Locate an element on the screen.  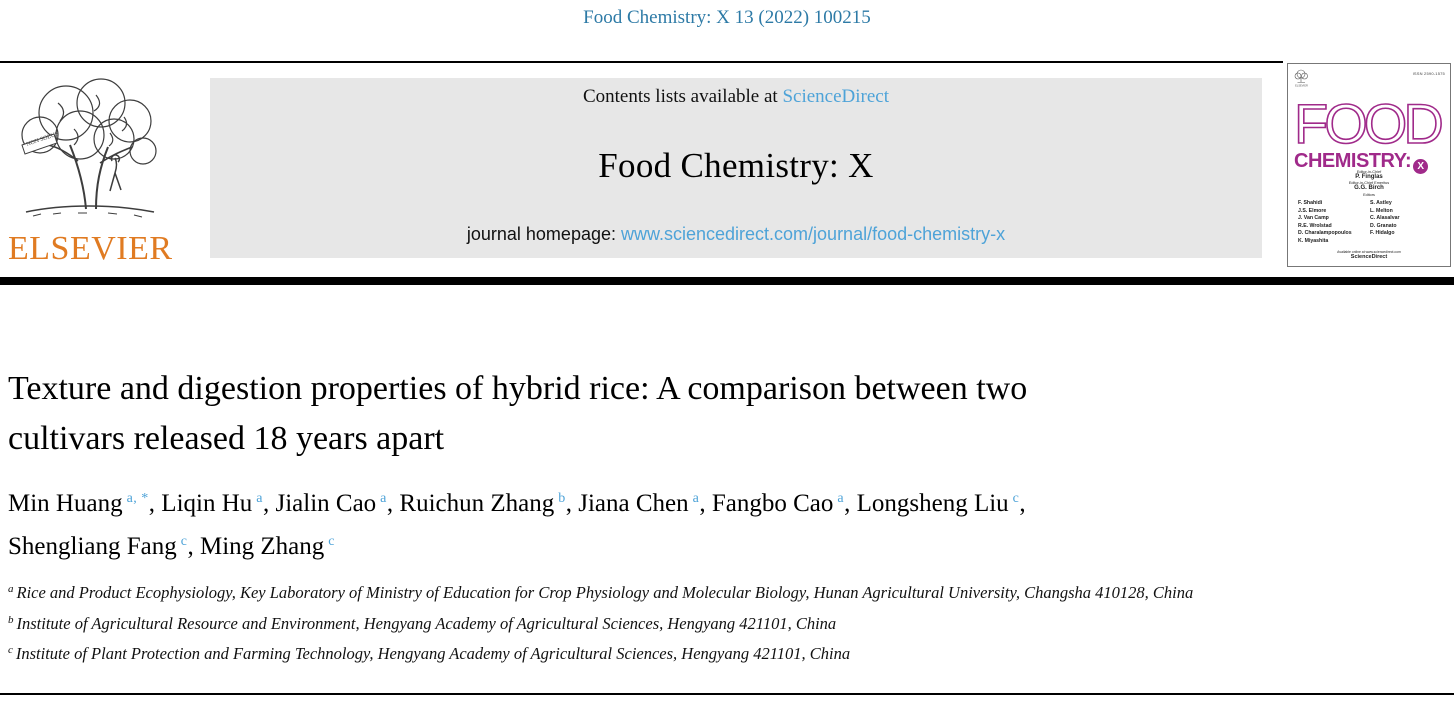
contents-prefix: Contents lists available at is located at coordinates (682, 96).